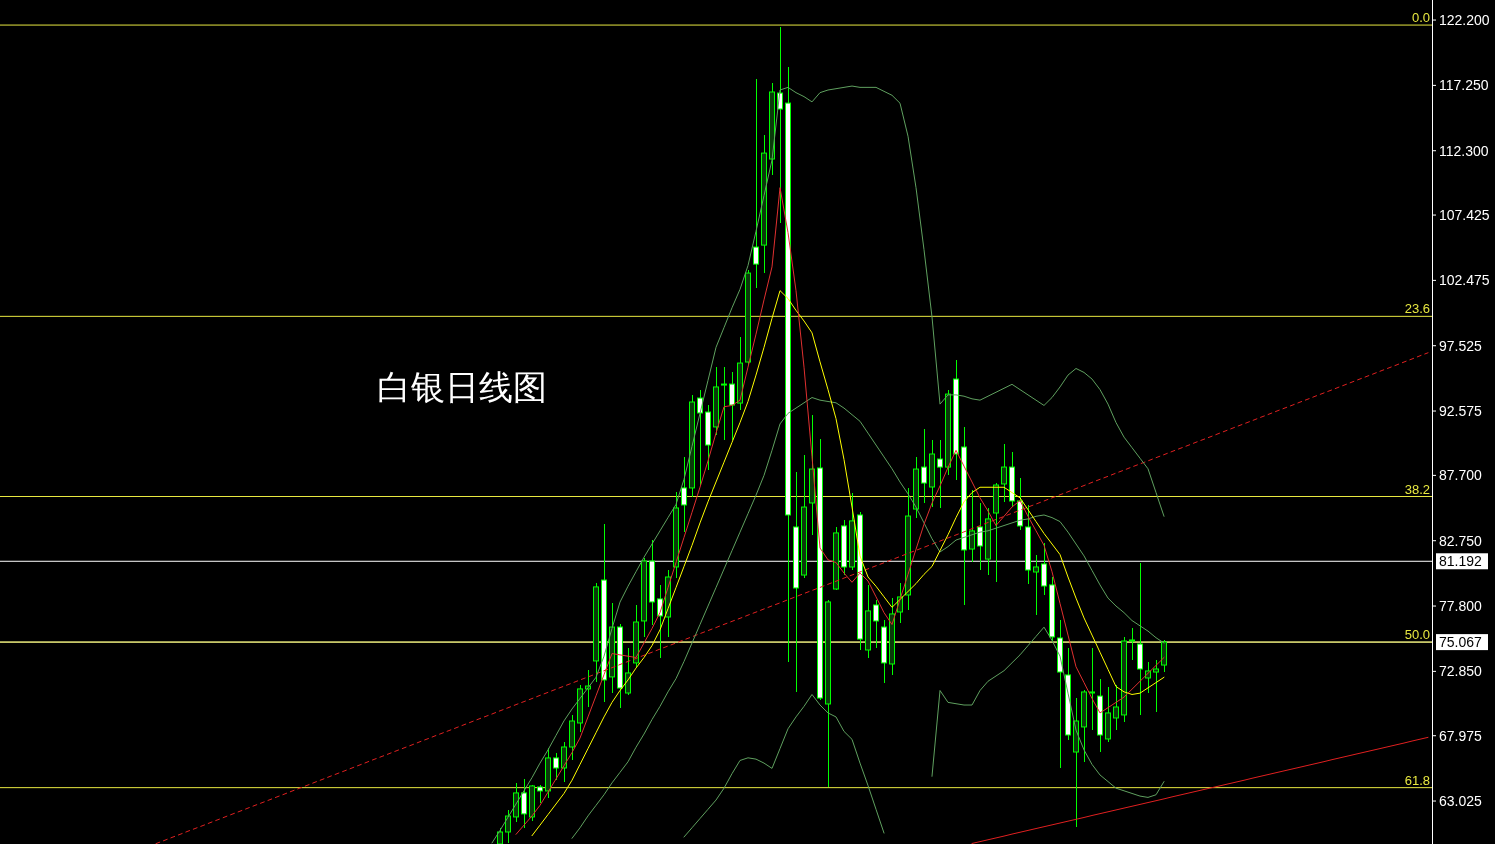  I want to click on y-tick-label: 67.975, so click(1461, 735).